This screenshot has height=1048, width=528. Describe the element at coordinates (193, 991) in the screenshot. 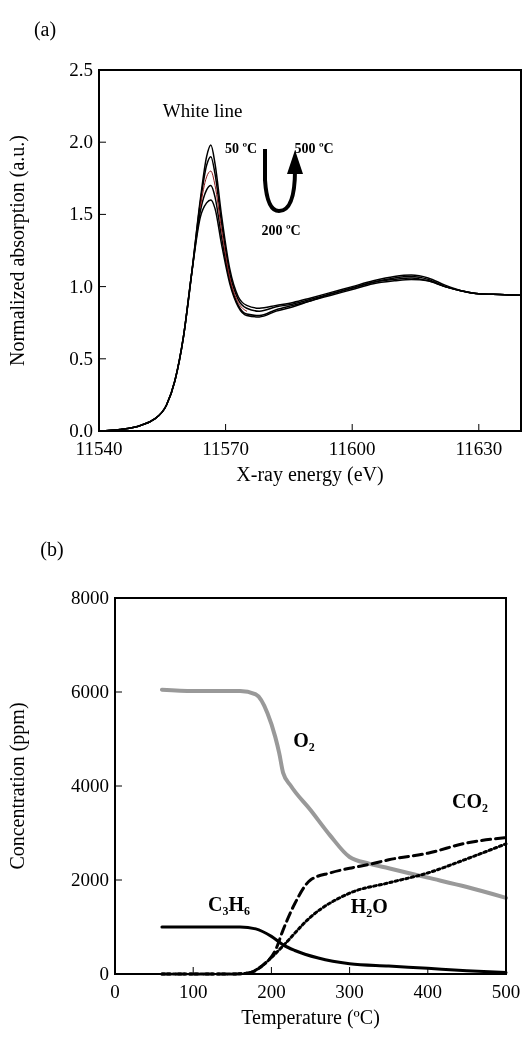

I see `x-tick-label: 100` at that location.